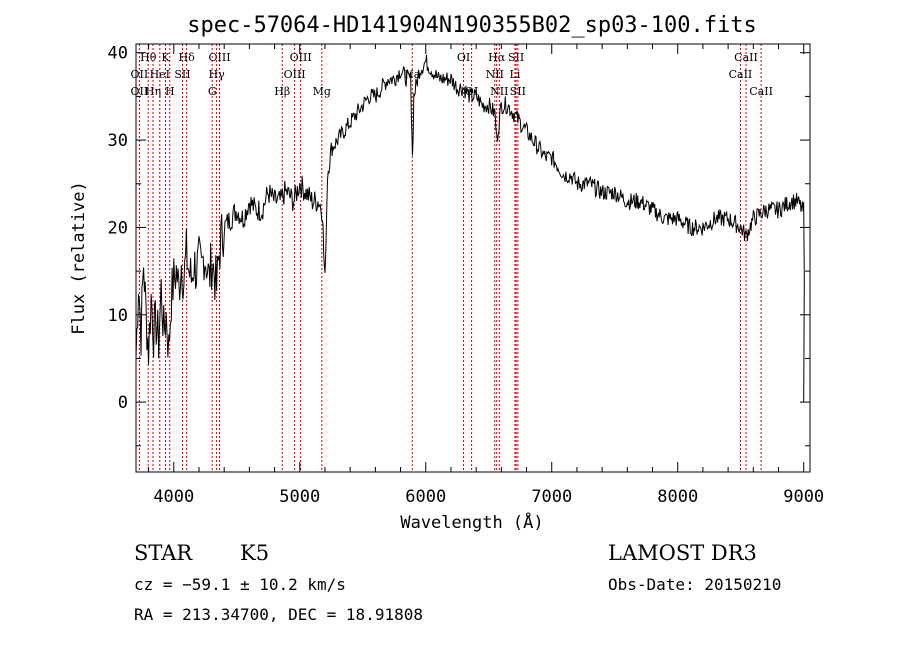 The height and width of the screenshot is (649, 900). What do you see at coordinates (173, 497) in the screenshot?
I see `x-tick-label: 4000` at bounding box center [173, 497].